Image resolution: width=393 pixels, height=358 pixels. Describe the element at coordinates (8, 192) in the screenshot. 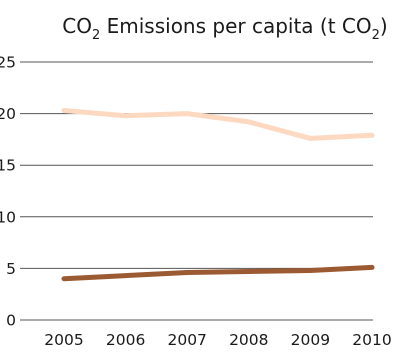

I see `y-axis-tick-labels: 0 5 10 15 20 25` at that location.